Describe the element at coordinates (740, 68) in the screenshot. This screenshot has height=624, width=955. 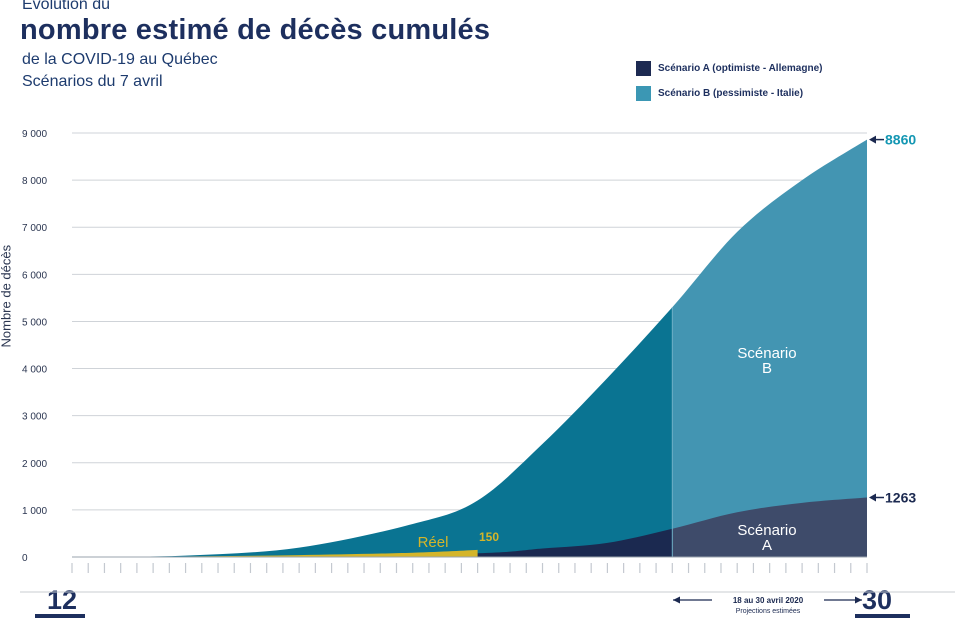
I see `legend-label-a: Scénario A (optimiste - Allemagne)` at that location.